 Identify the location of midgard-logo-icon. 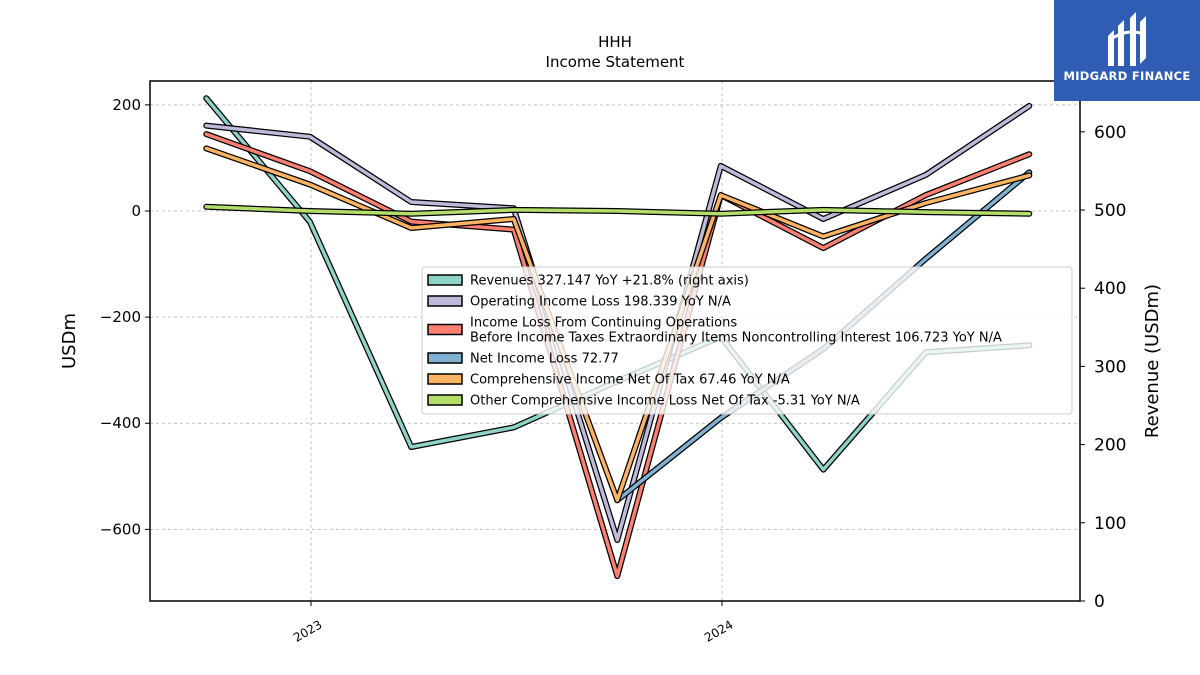
(1127, 39).